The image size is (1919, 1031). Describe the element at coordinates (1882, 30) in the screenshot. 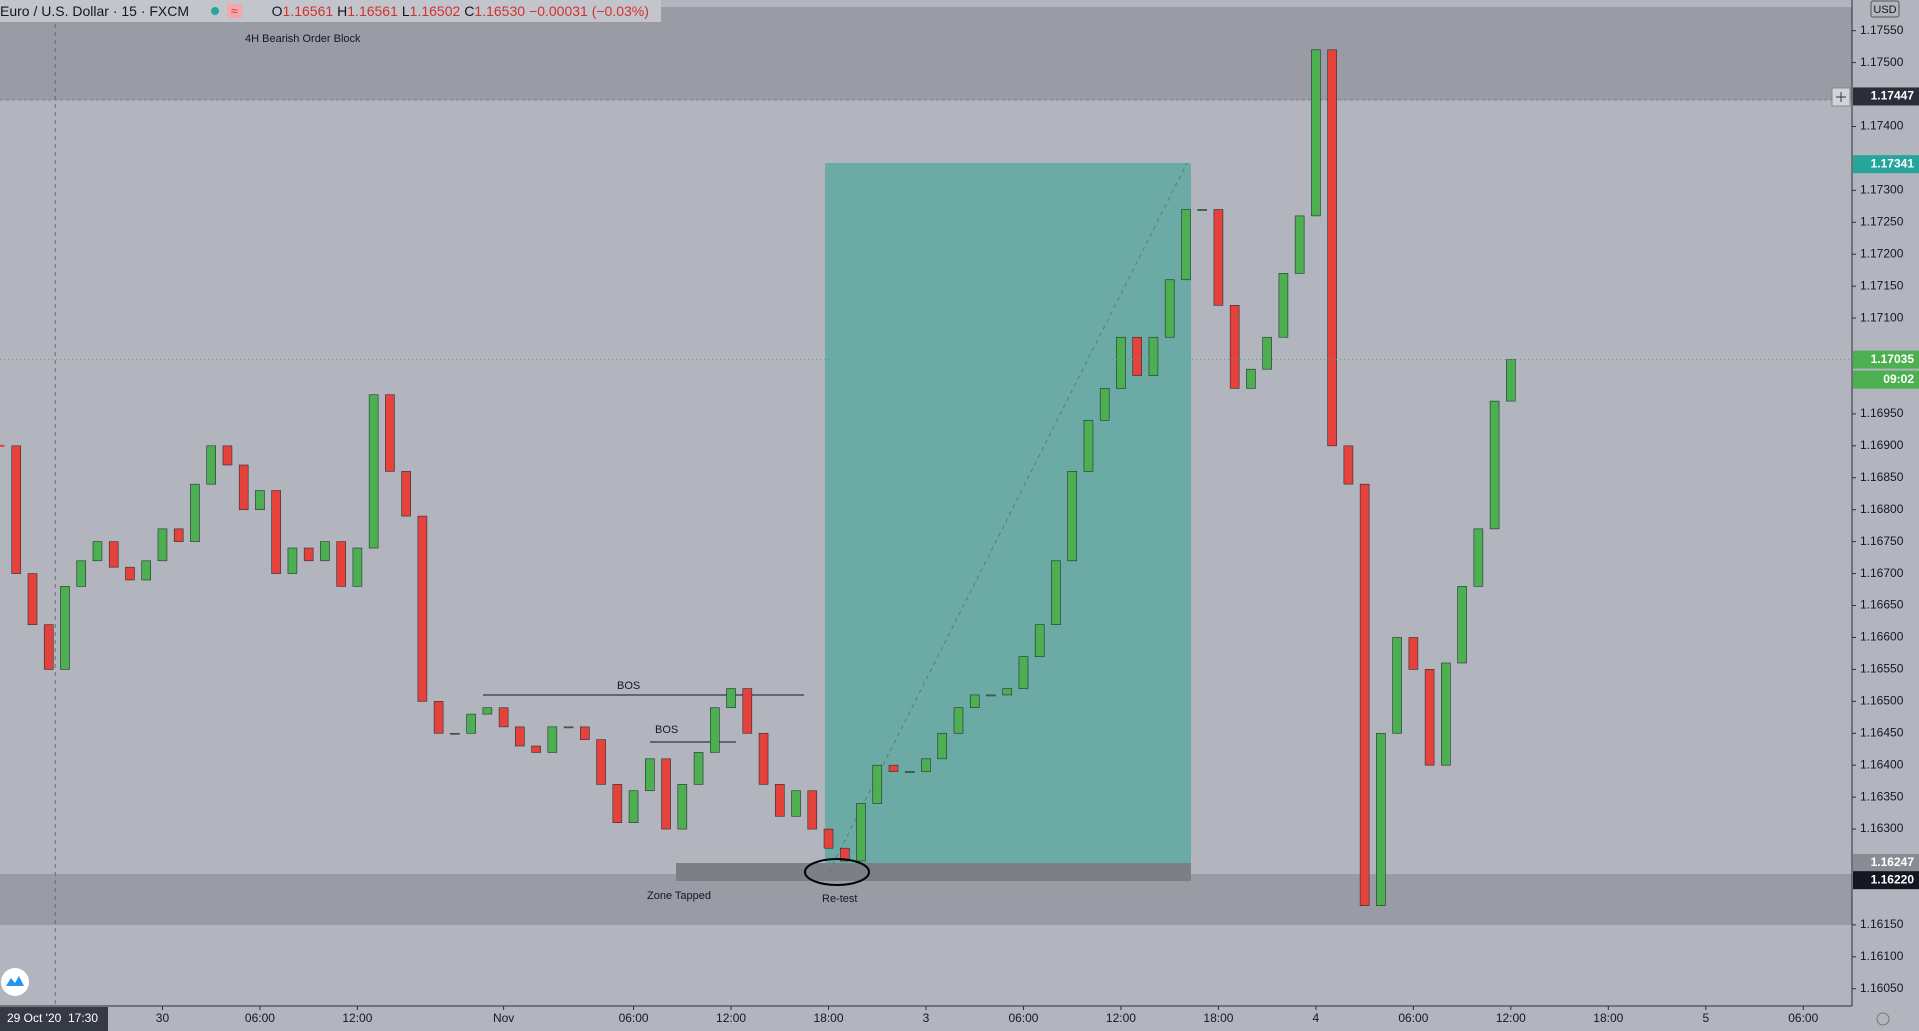

I see `y-tick-label: 1.17550` at that location.